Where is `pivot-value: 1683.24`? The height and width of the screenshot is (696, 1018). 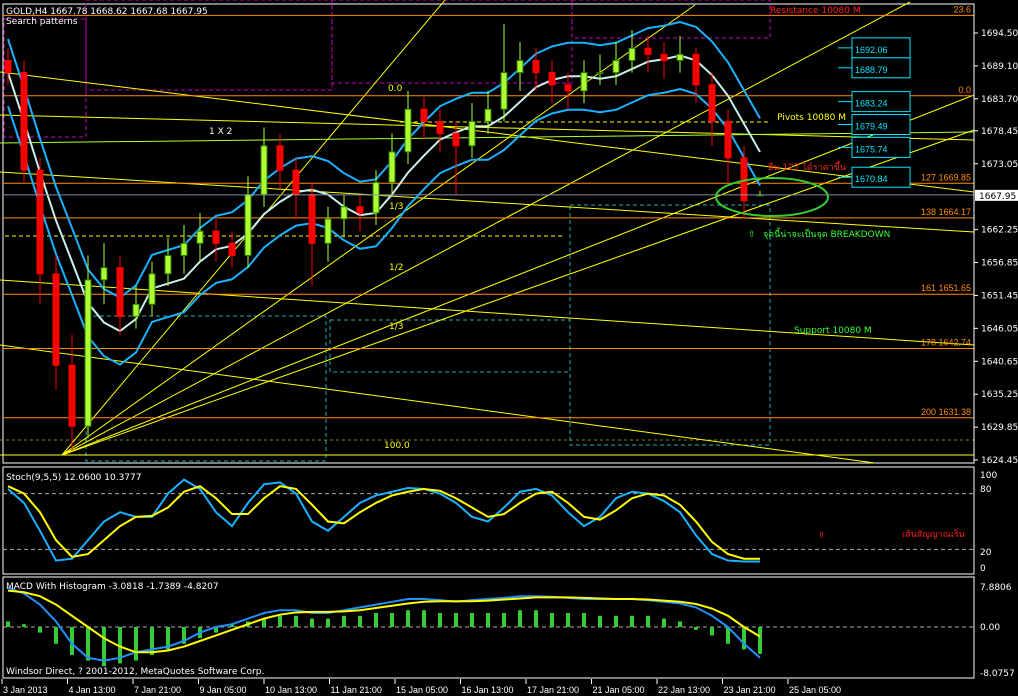
pivot-value: 1683.24 is located at coordinates (871, 104).